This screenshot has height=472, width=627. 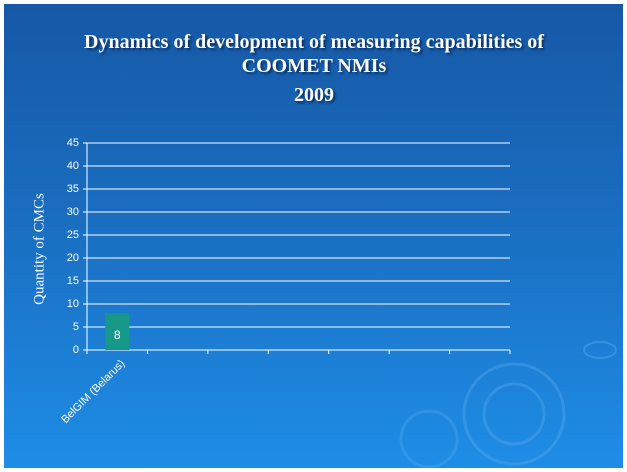 What do you see at coordinates (73, 281) in the screenshot?
I see `y-tick-label: 15` at bounding box center [73, 281].